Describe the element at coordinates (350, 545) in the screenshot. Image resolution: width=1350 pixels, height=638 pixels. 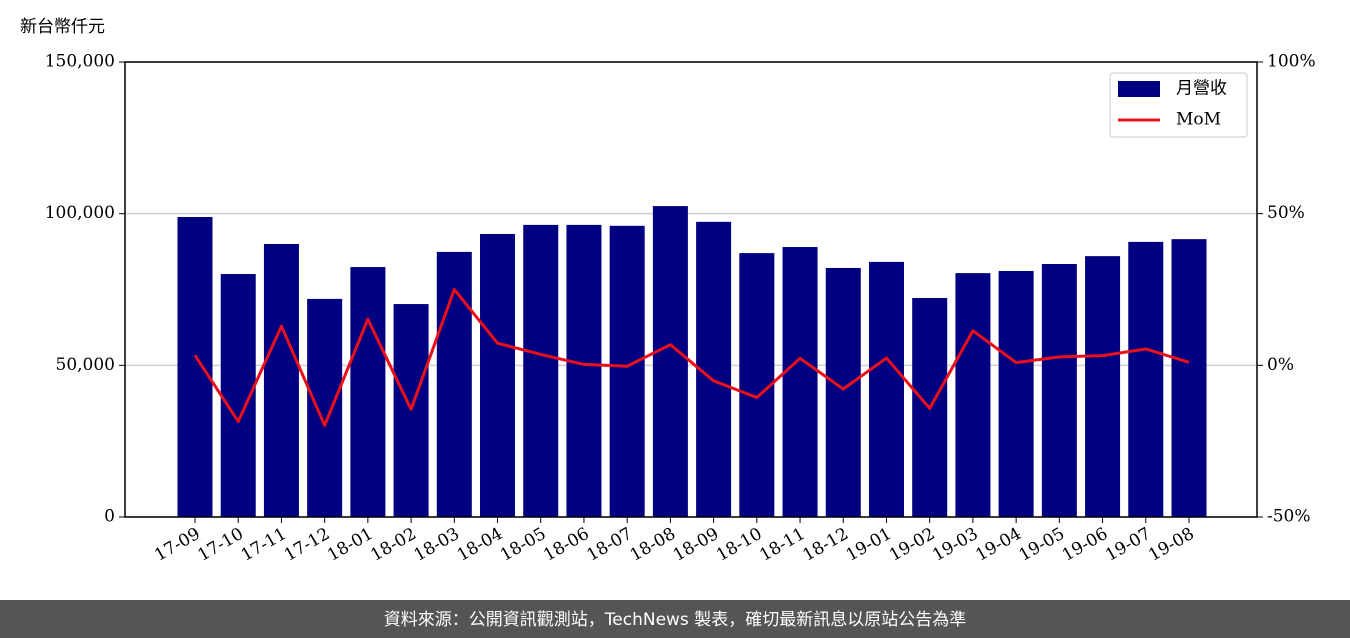
I see `x-tick-label: 18-01` at that location.